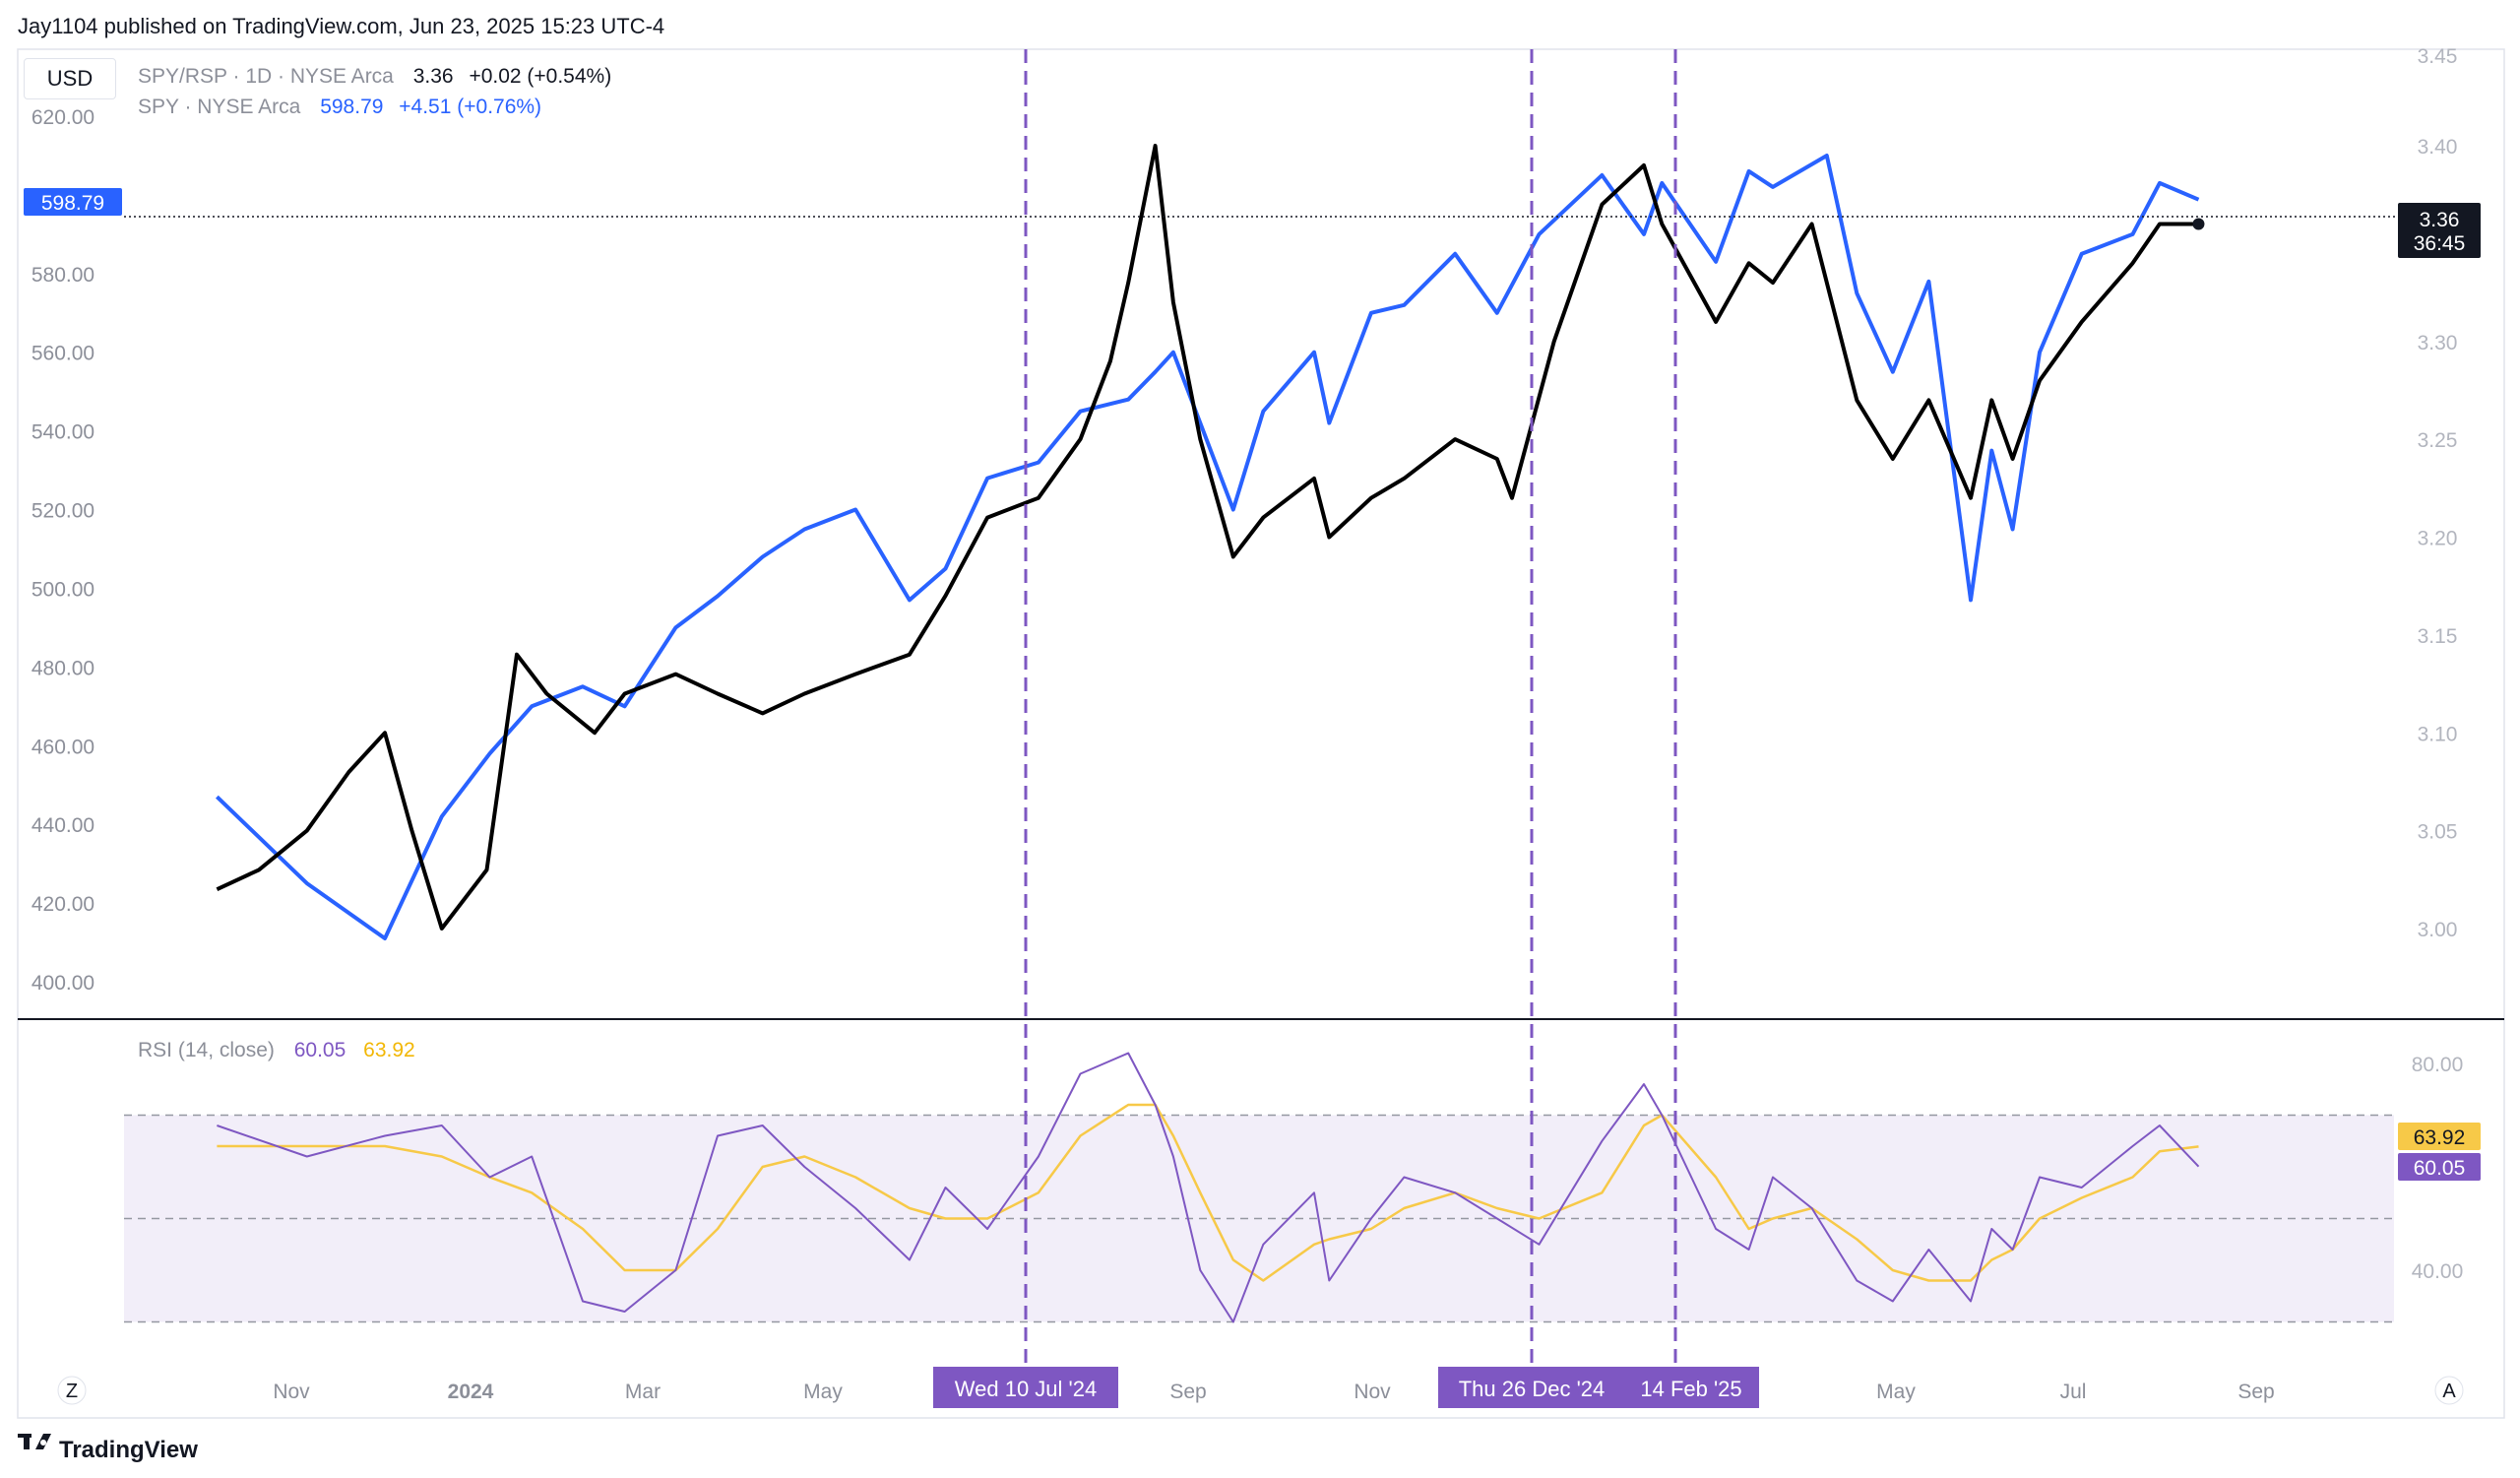 This screenshot has width=2520, height=1478. What do you see at coordinates (320, 1050) in the screenshot?
I see `rsi-legend-value: 60.05` at bounding box center [320, 1050].